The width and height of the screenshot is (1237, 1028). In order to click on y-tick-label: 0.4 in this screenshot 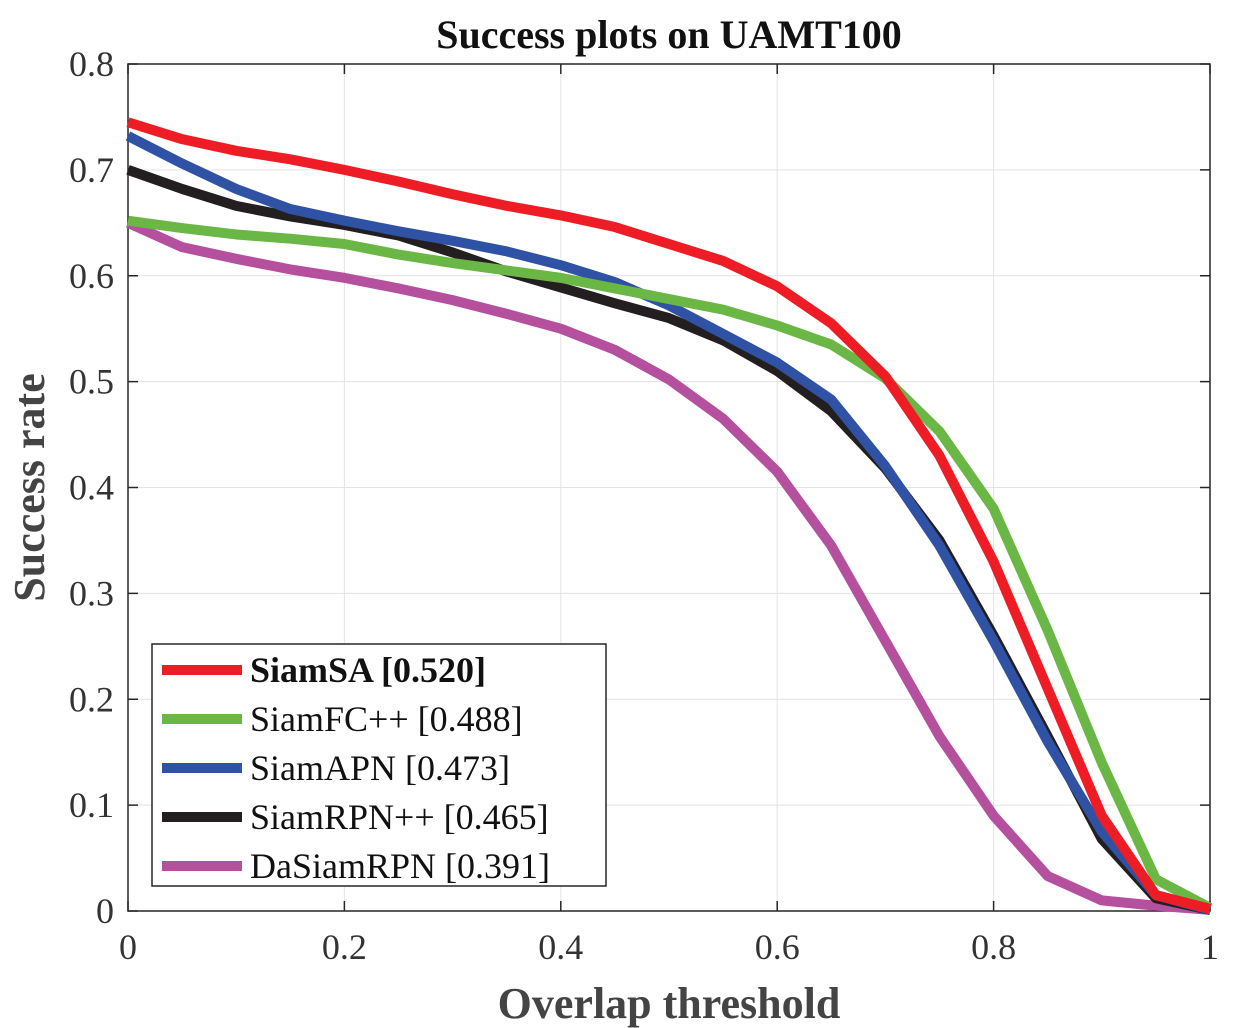, I will do `click(91, 488)`.